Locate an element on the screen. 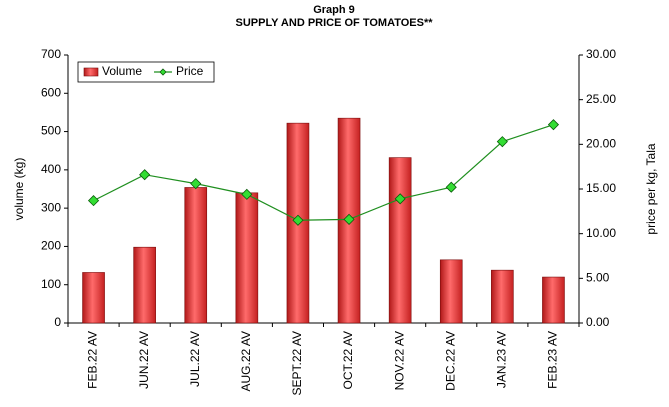 The image size is (669, 407). x-tick-label: FEB.22 AV is located at coordinates (93, 360).